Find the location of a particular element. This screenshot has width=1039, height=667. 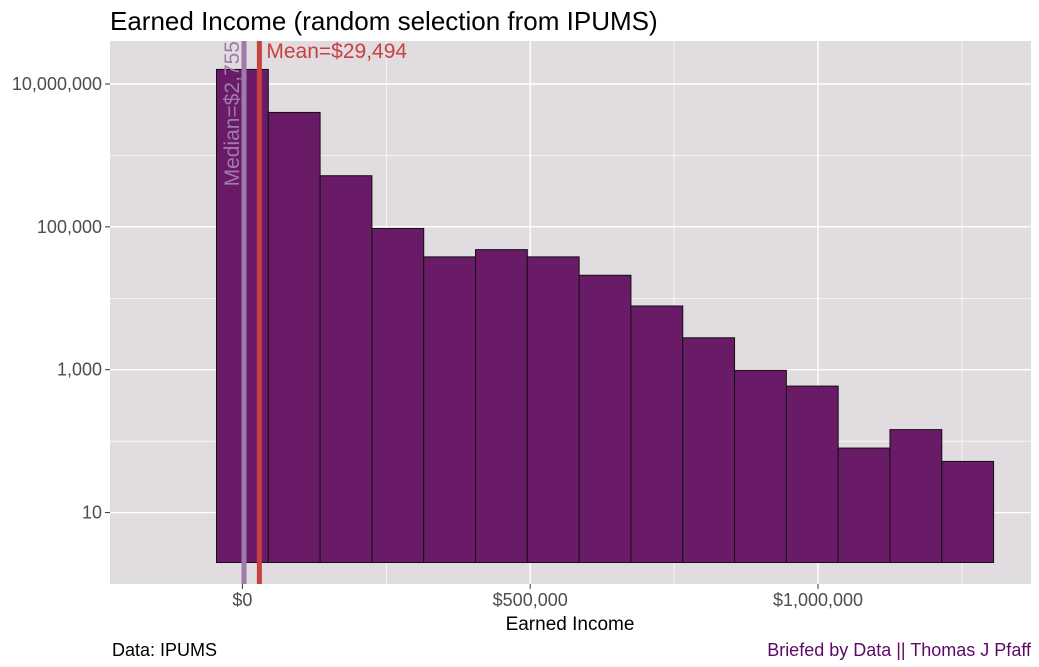

x-tick-label: $0 is located at coordinates (242, 600).